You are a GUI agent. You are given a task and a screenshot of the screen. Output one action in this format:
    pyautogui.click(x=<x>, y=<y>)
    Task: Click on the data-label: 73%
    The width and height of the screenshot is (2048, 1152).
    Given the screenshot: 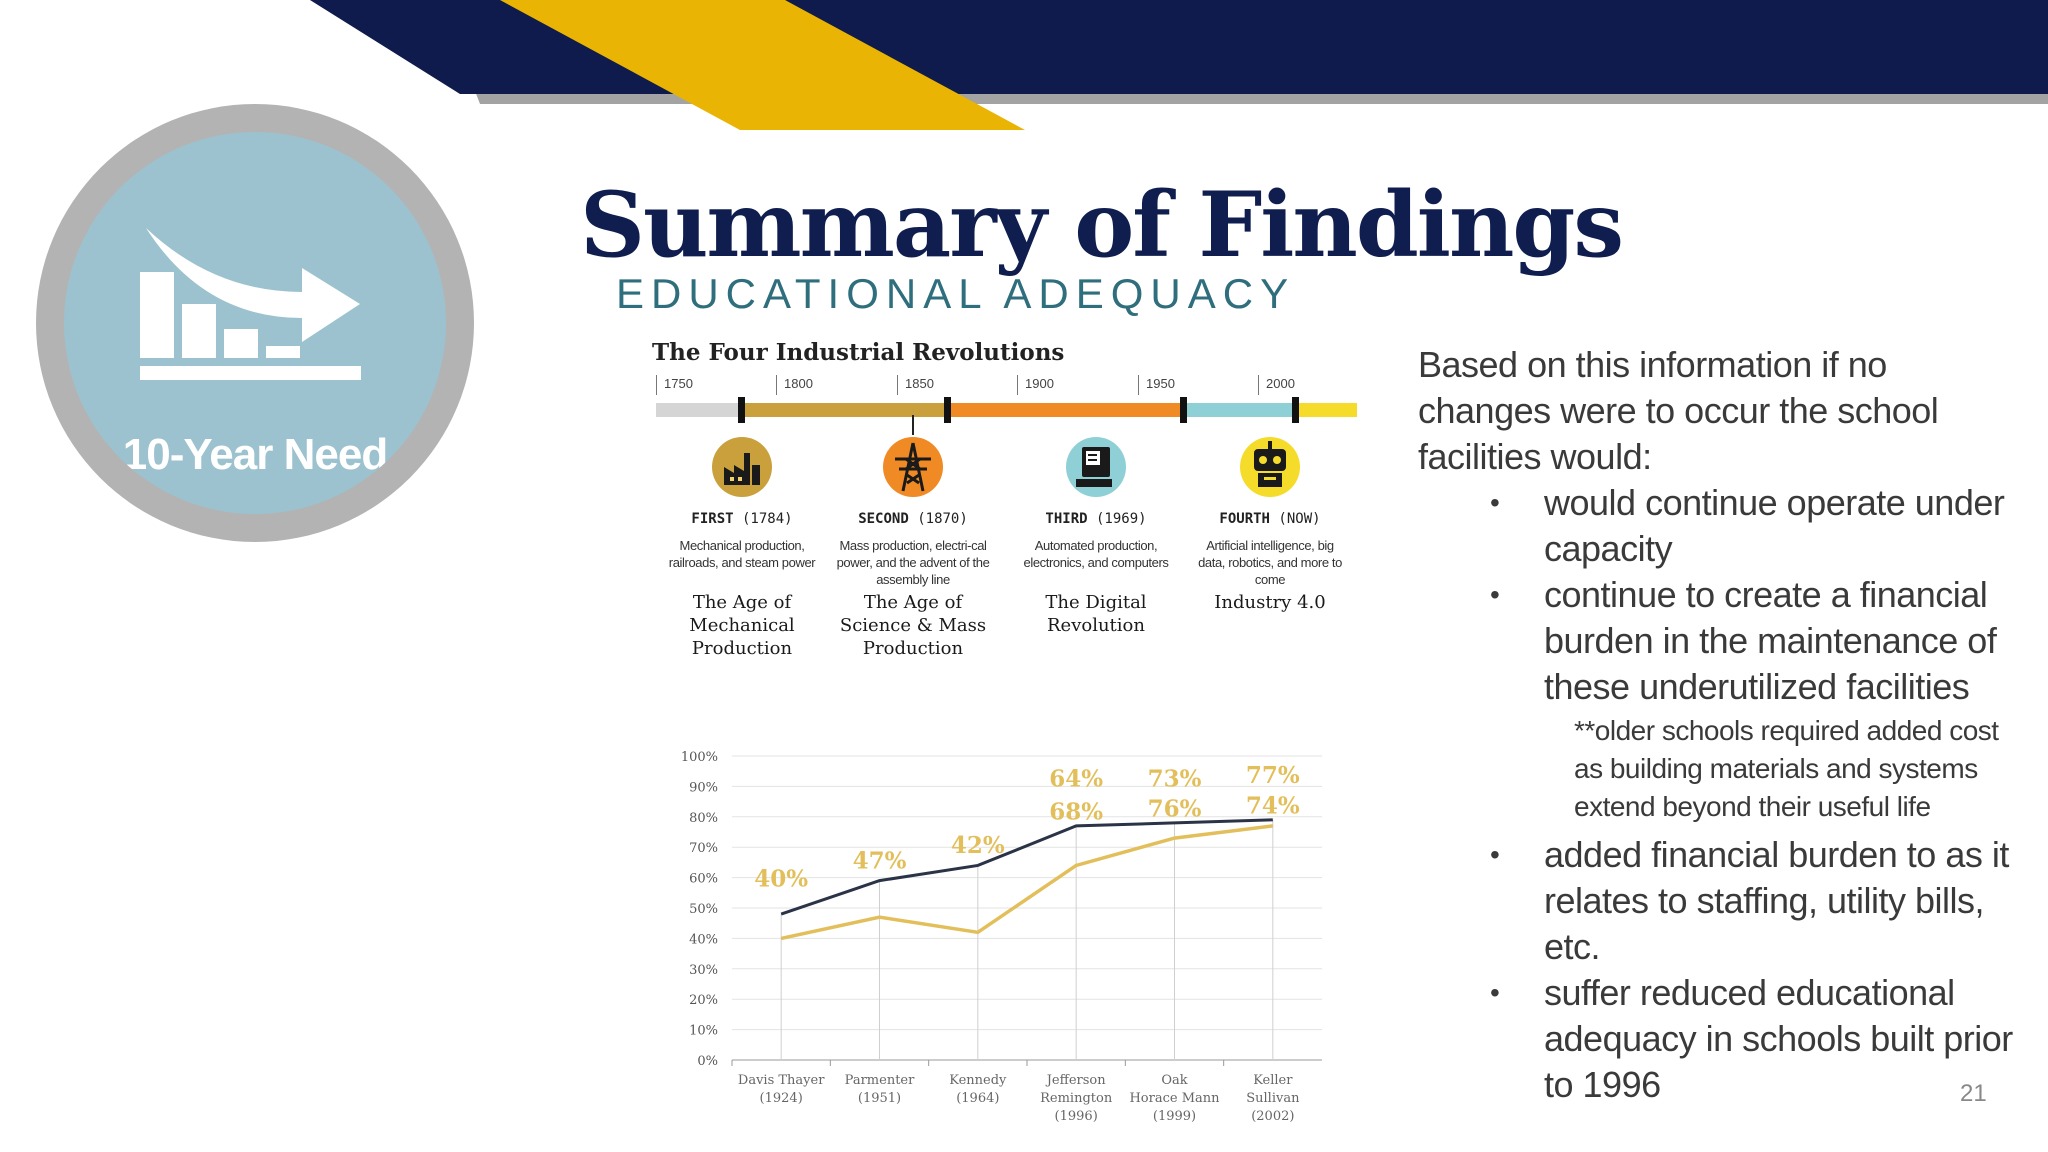 What is the action you would take?
    pyautogui.click(x=1175, y=778)
    